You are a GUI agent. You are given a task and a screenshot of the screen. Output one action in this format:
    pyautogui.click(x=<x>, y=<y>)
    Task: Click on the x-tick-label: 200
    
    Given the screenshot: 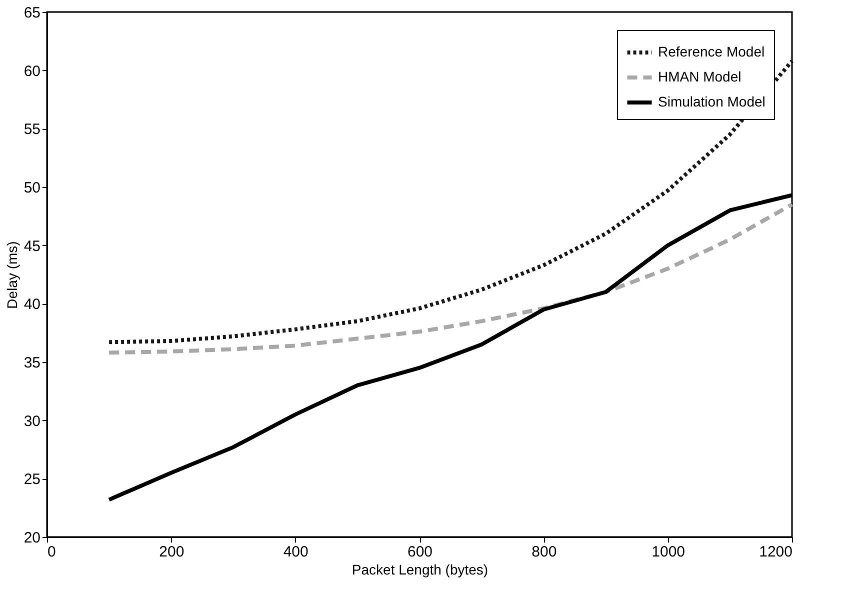 What is the action you would take?
    pyautogui.click(x=171, y=552)
    